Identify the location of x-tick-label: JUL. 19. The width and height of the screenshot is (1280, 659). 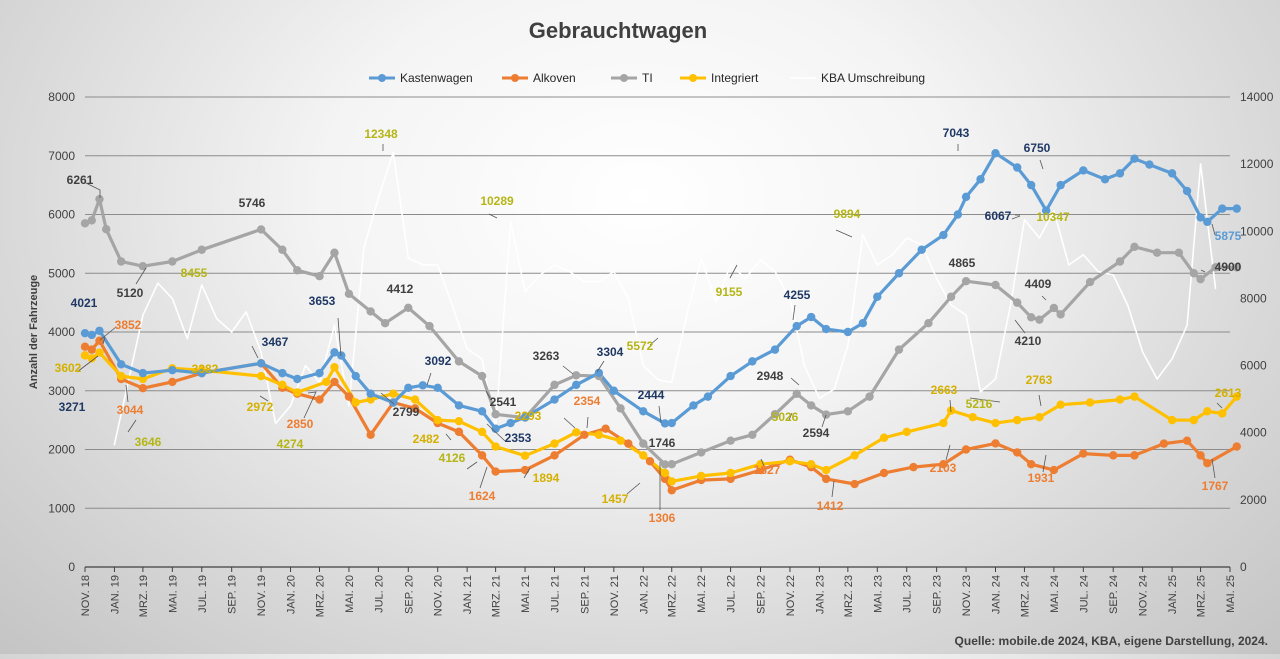
(203, 594).